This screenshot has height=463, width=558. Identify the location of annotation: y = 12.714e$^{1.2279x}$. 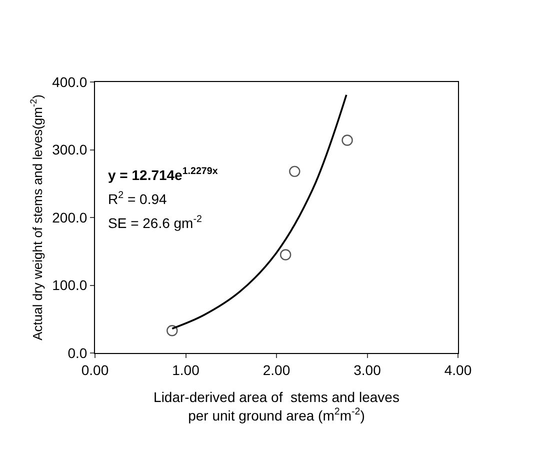
(163, 174).